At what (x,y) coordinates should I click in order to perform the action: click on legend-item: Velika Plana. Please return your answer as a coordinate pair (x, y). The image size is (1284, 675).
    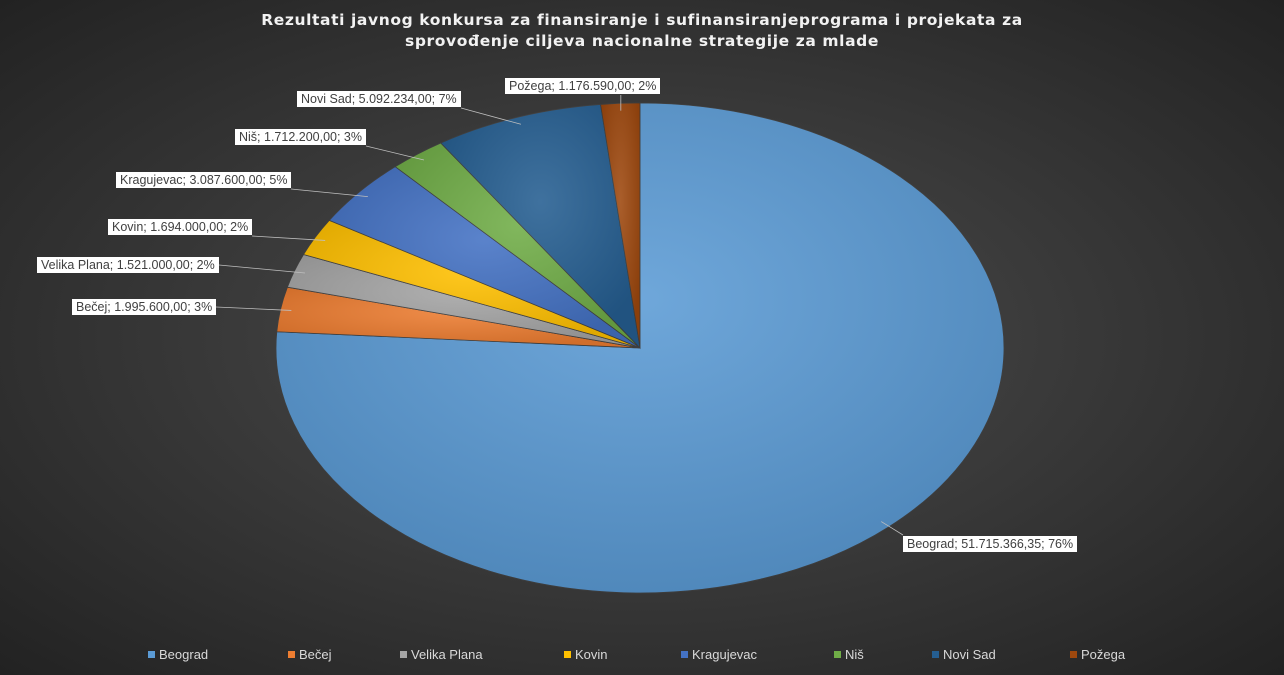
    Looking at the image, I should click on (441, 654).